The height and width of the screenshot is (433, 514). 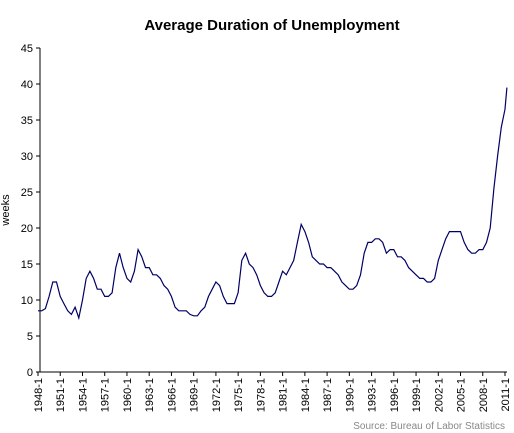 What do you see at coordinates (27, 121) in the screenshot?
I see `y-tick-label: 35` at bounding box center [27, 121].